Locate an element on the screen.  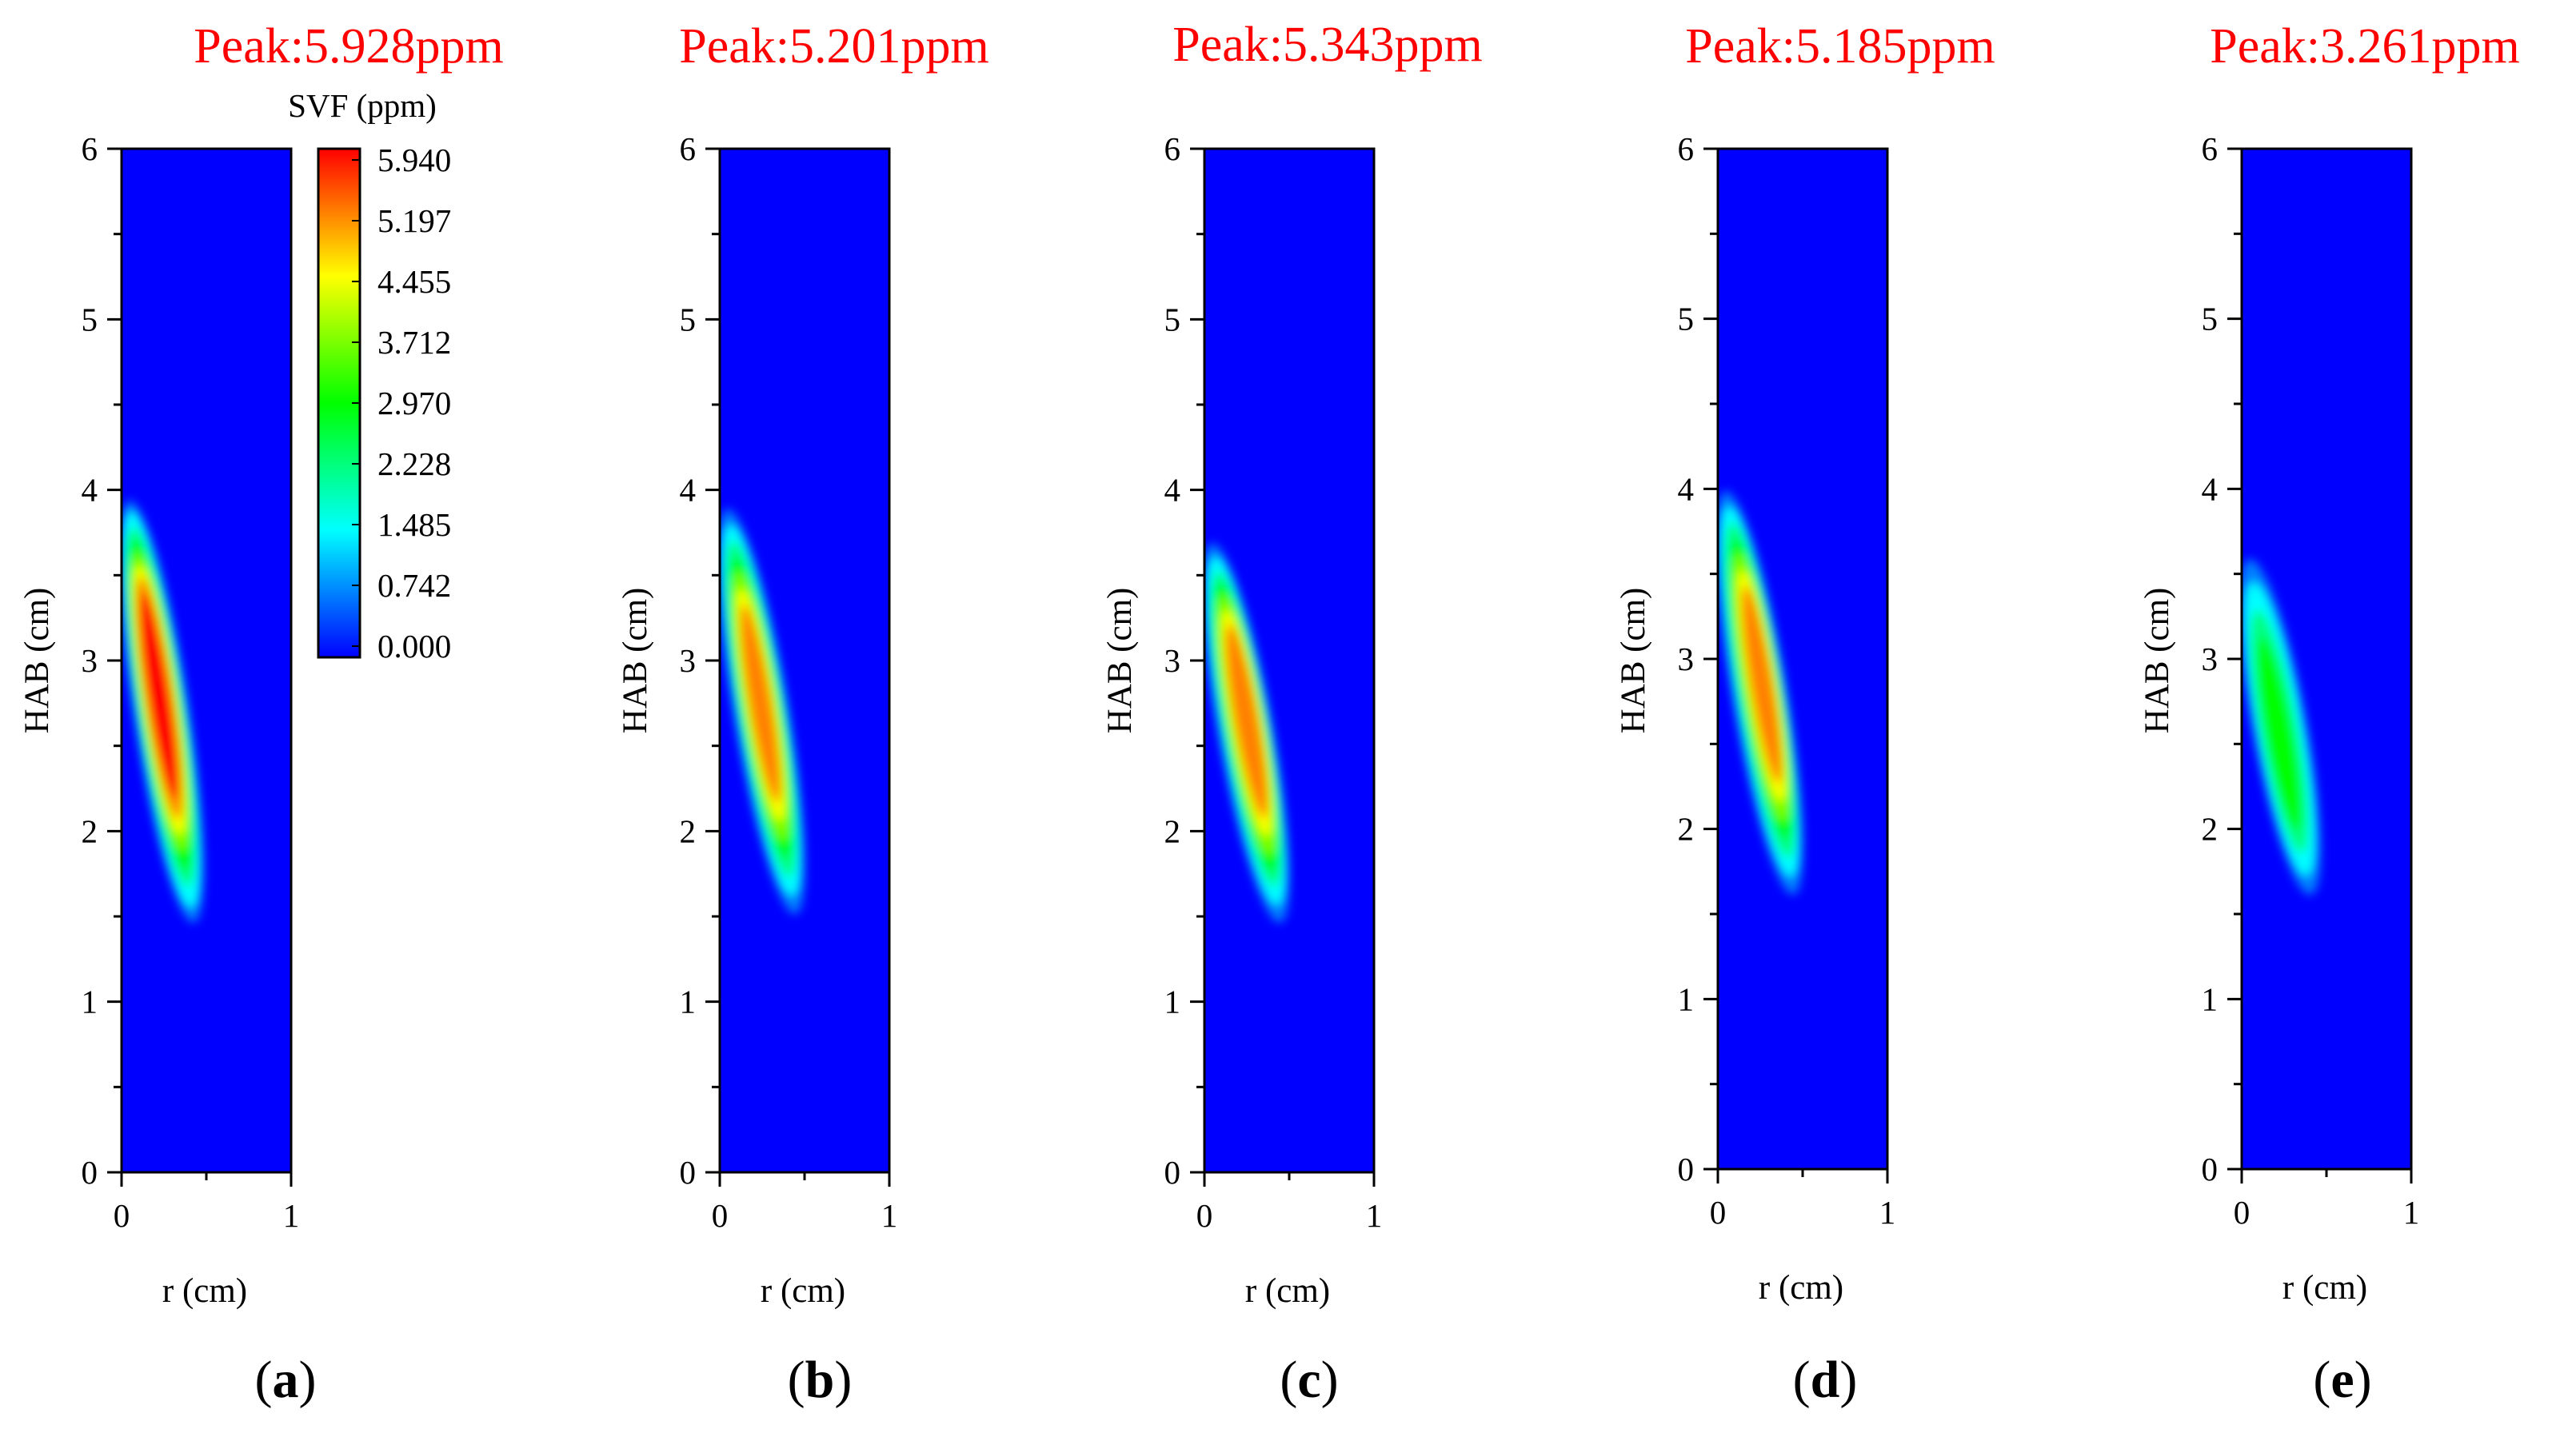
colorbar-tick-label: 5.940 is located at coordinates (414, 160).